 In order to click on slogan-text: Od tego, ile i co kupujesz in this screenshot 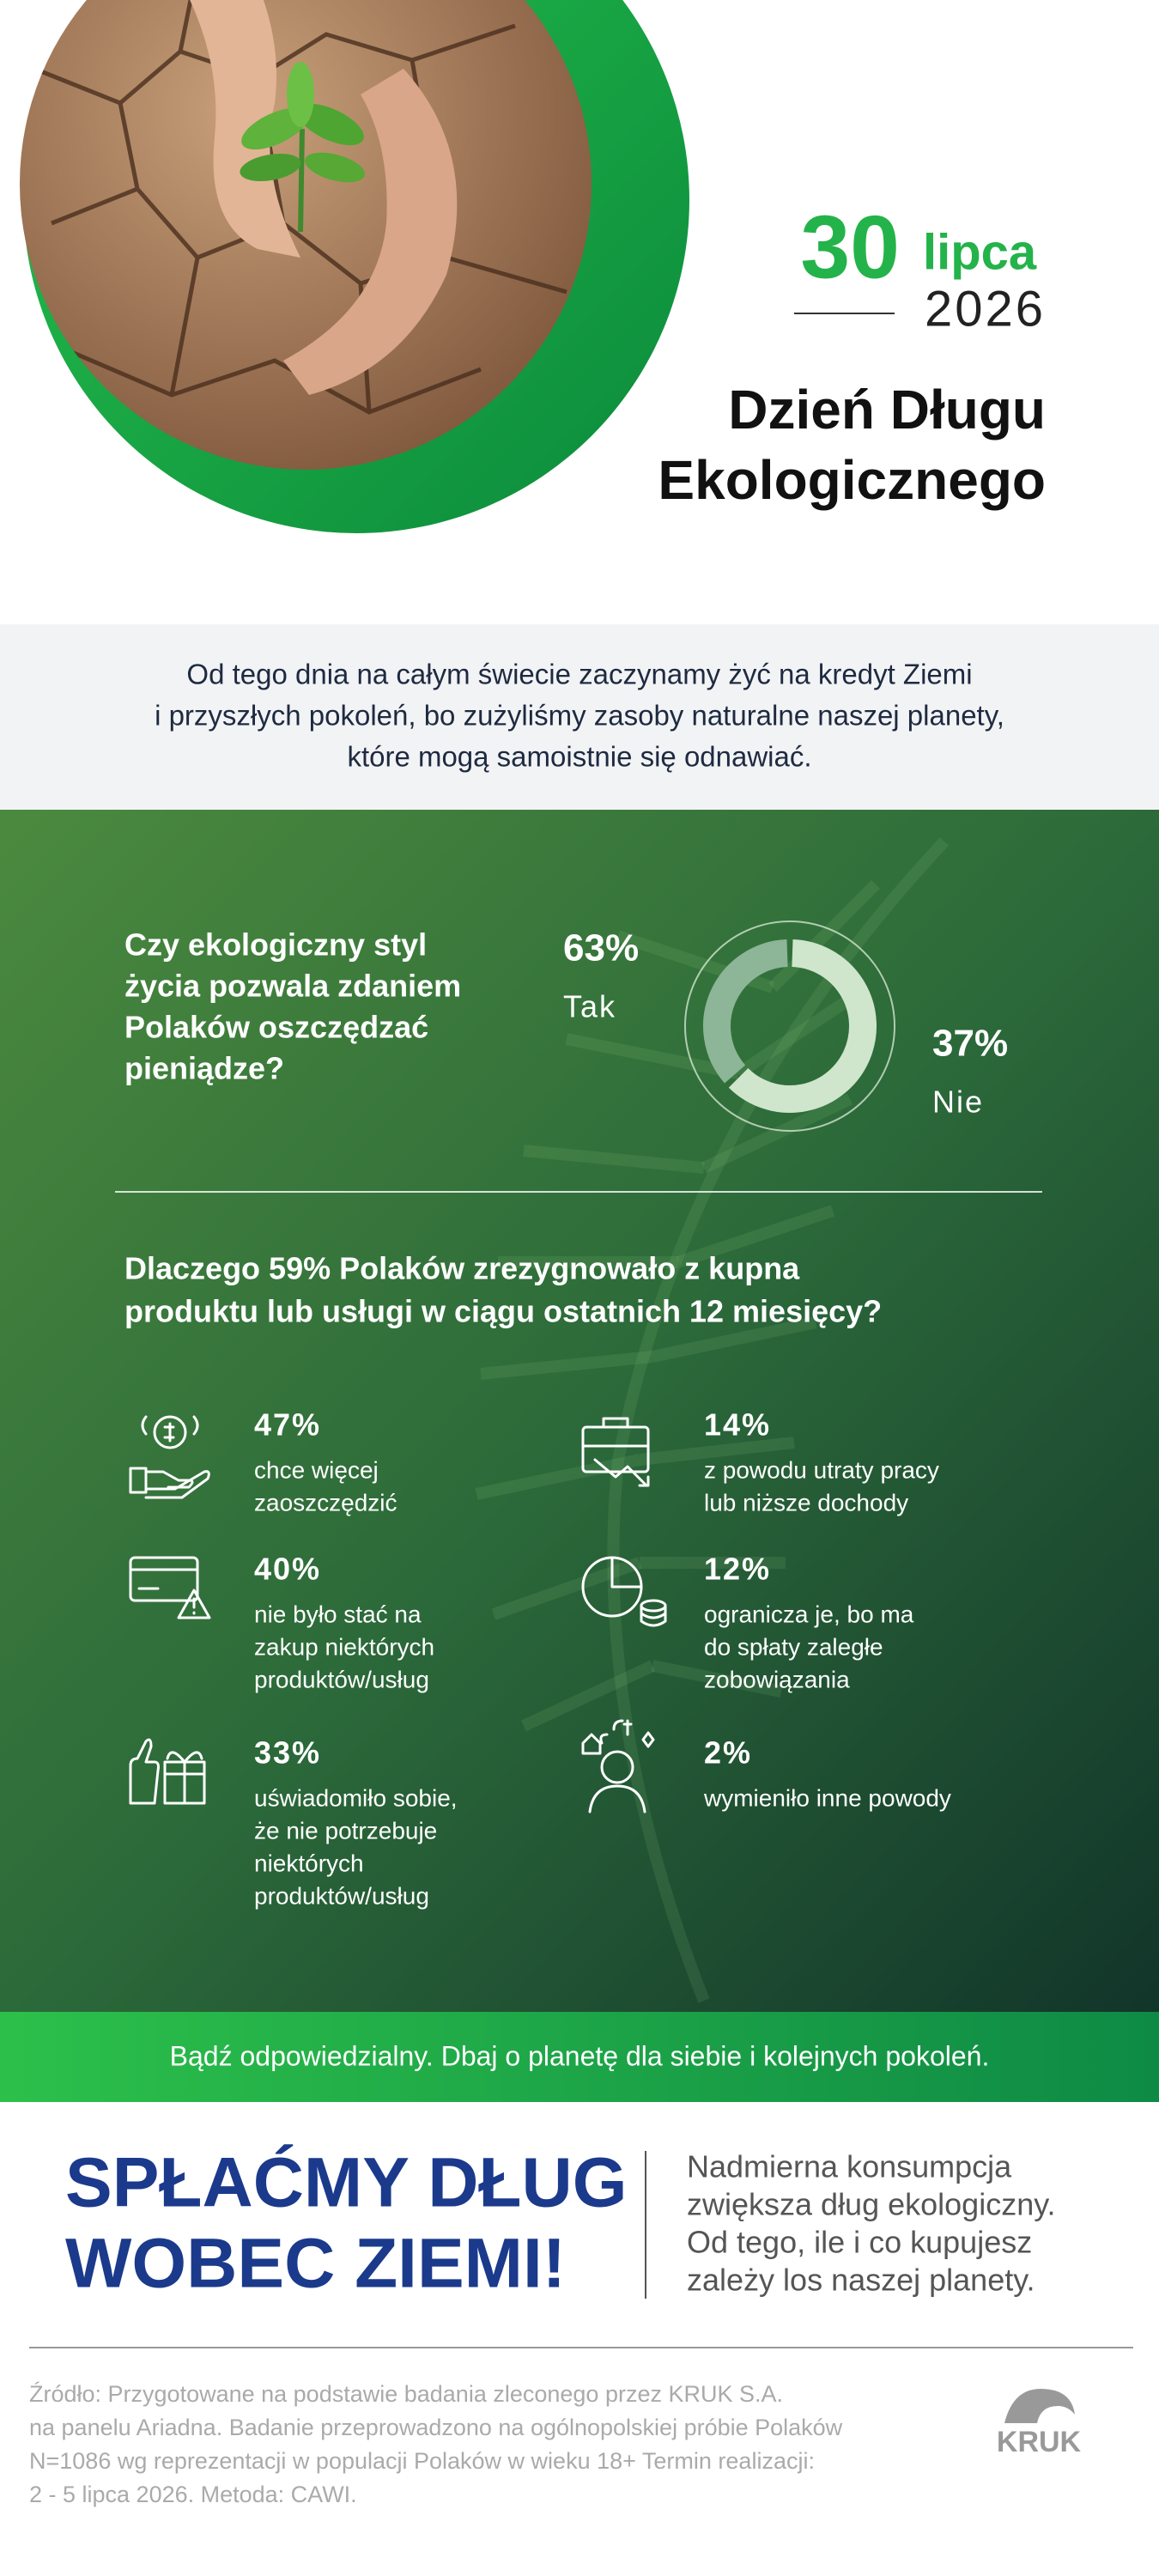, I will do `click(860, 2243)`.